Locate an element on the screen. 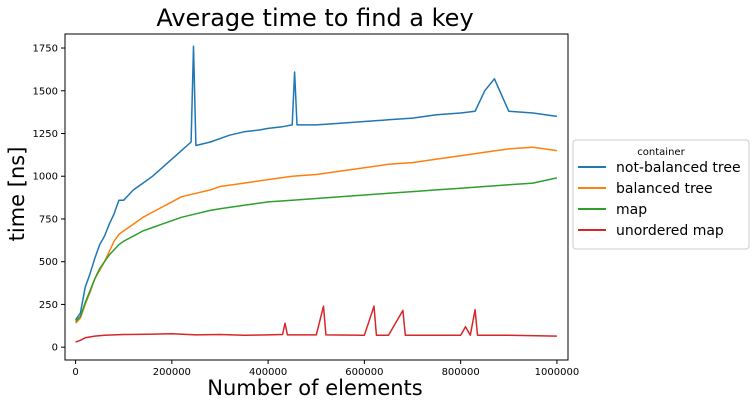 The height and width of the screenshot is (406, 755). y-tick-label: 1250 is located at coordinates (45, 134).